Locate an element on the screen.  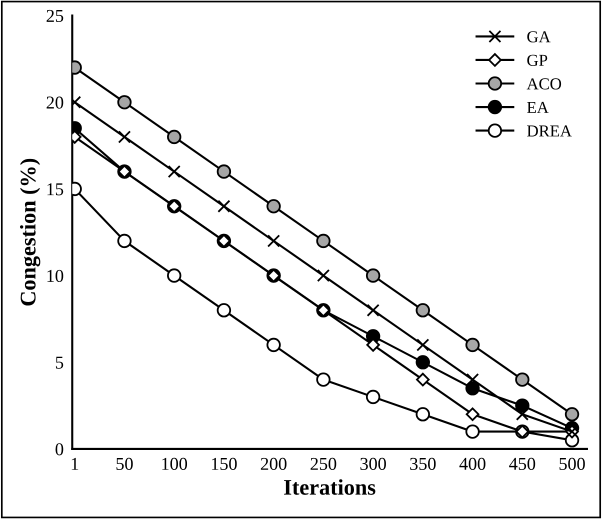
x-tick-label: 150 is located at coordinates (224, 464).